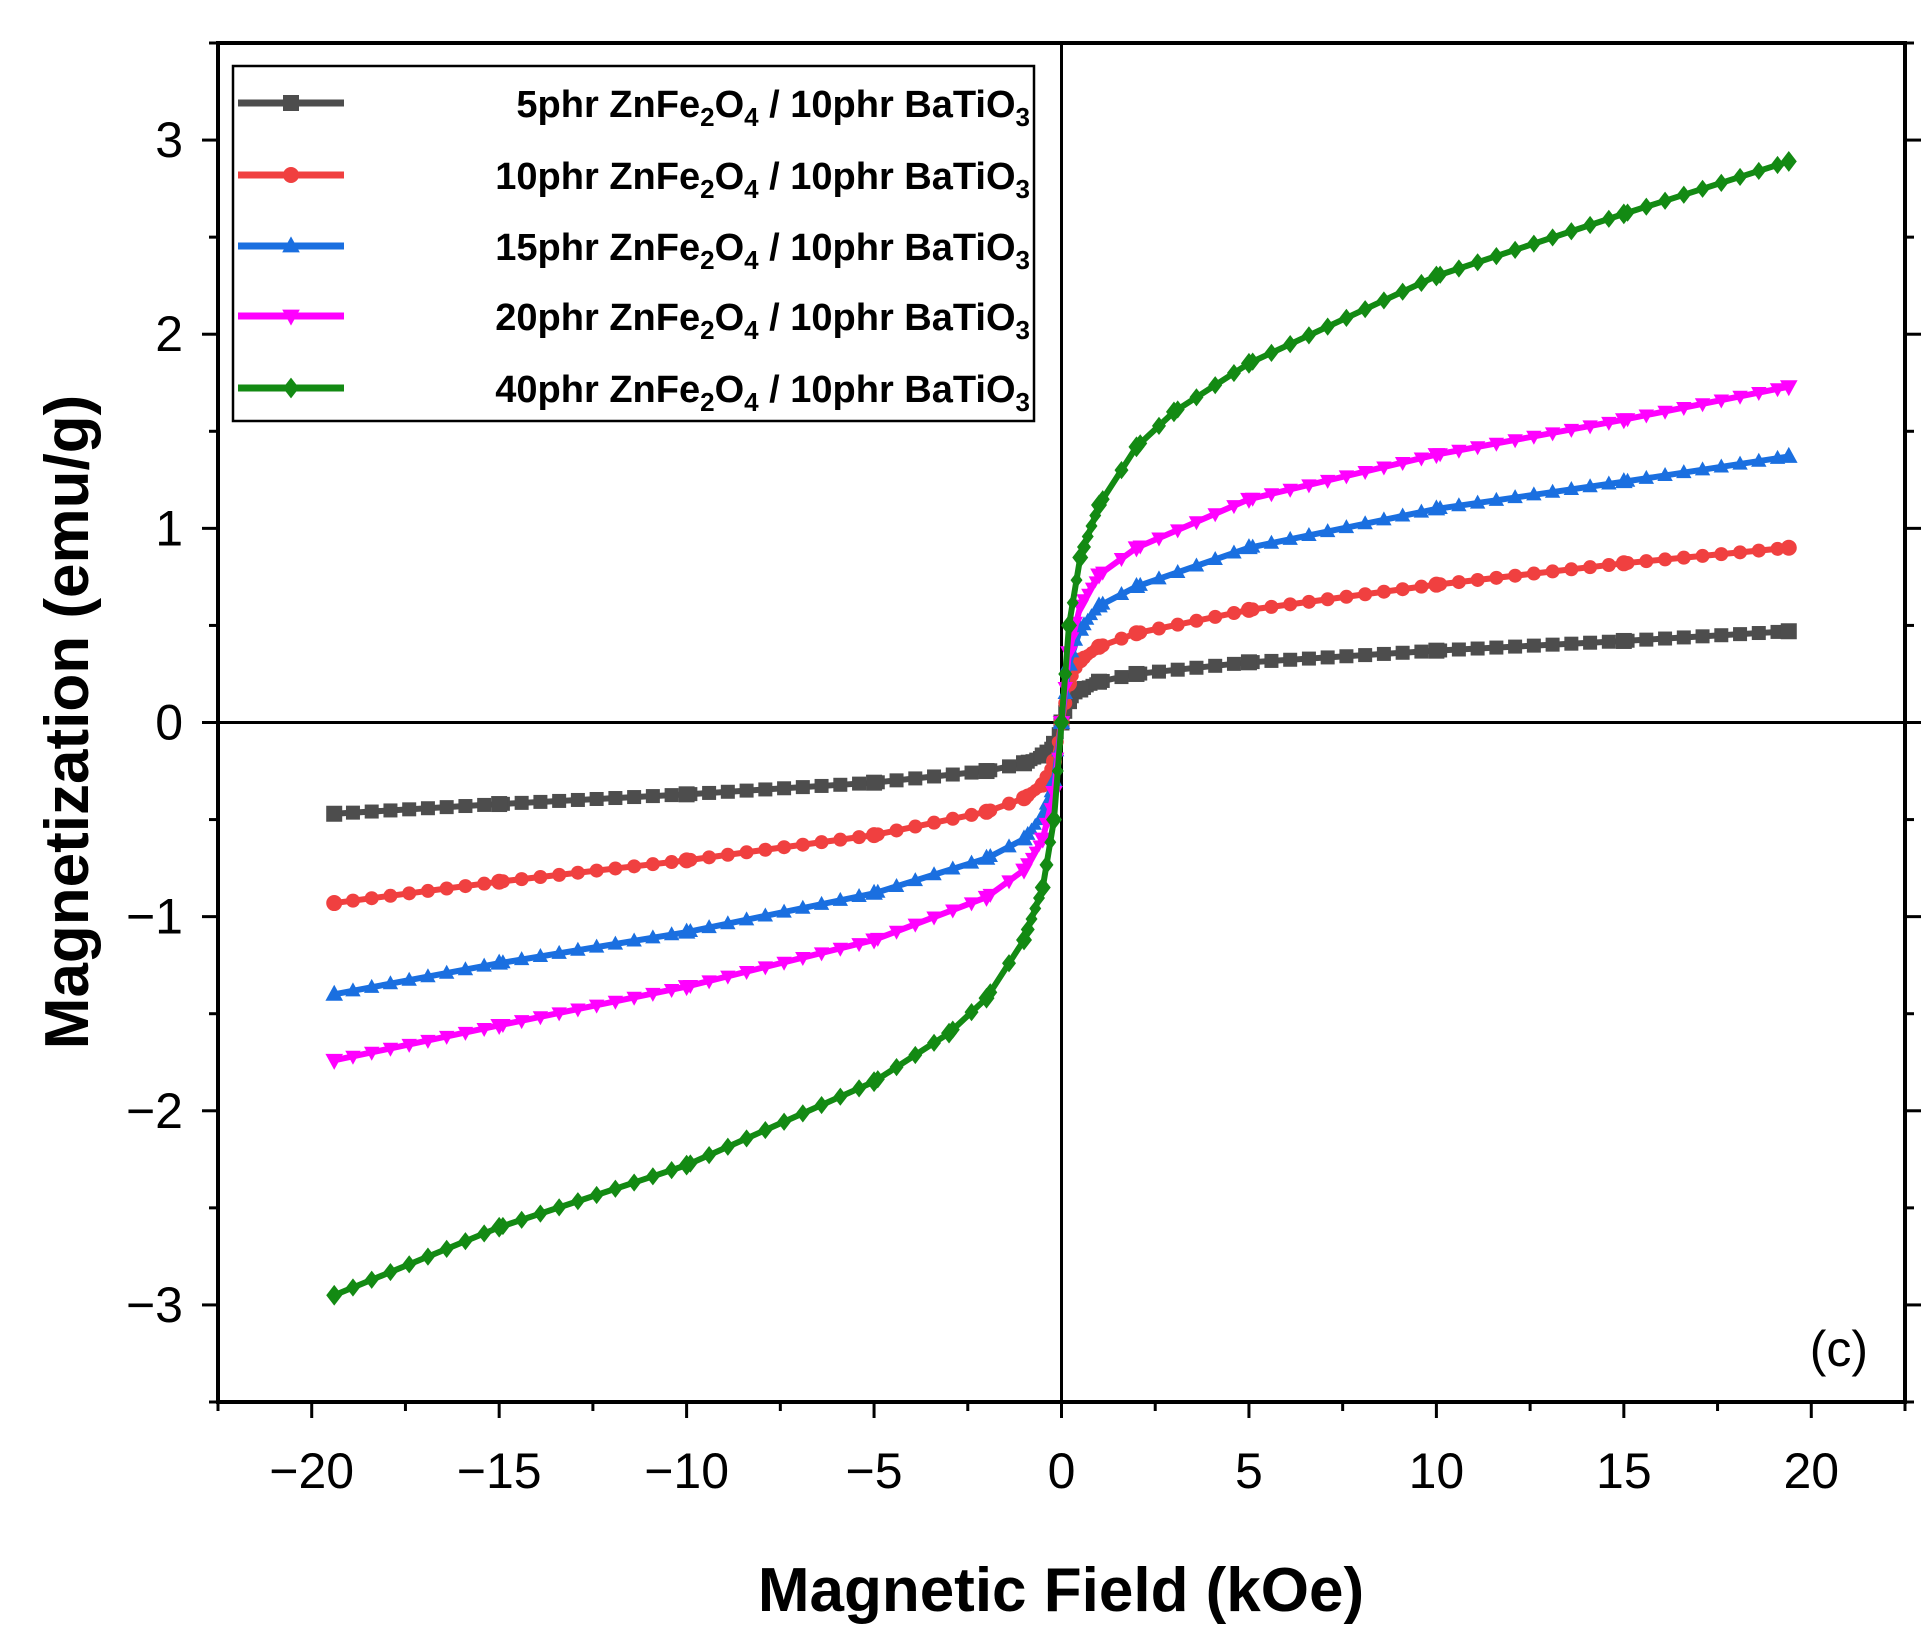  What do you see at coordinates (887, 318) in the screenshot?
I see `legend-label-part: / 10phr BaTiO` at bounding box center [887, 318].